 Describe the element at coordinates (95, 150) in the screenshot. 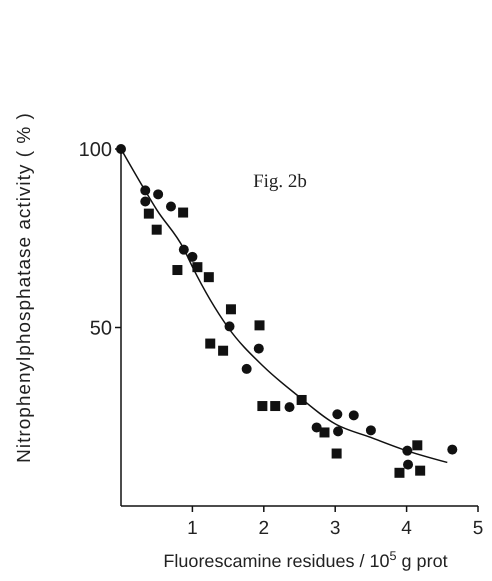

I see `y-tick-label: 100` at that location.